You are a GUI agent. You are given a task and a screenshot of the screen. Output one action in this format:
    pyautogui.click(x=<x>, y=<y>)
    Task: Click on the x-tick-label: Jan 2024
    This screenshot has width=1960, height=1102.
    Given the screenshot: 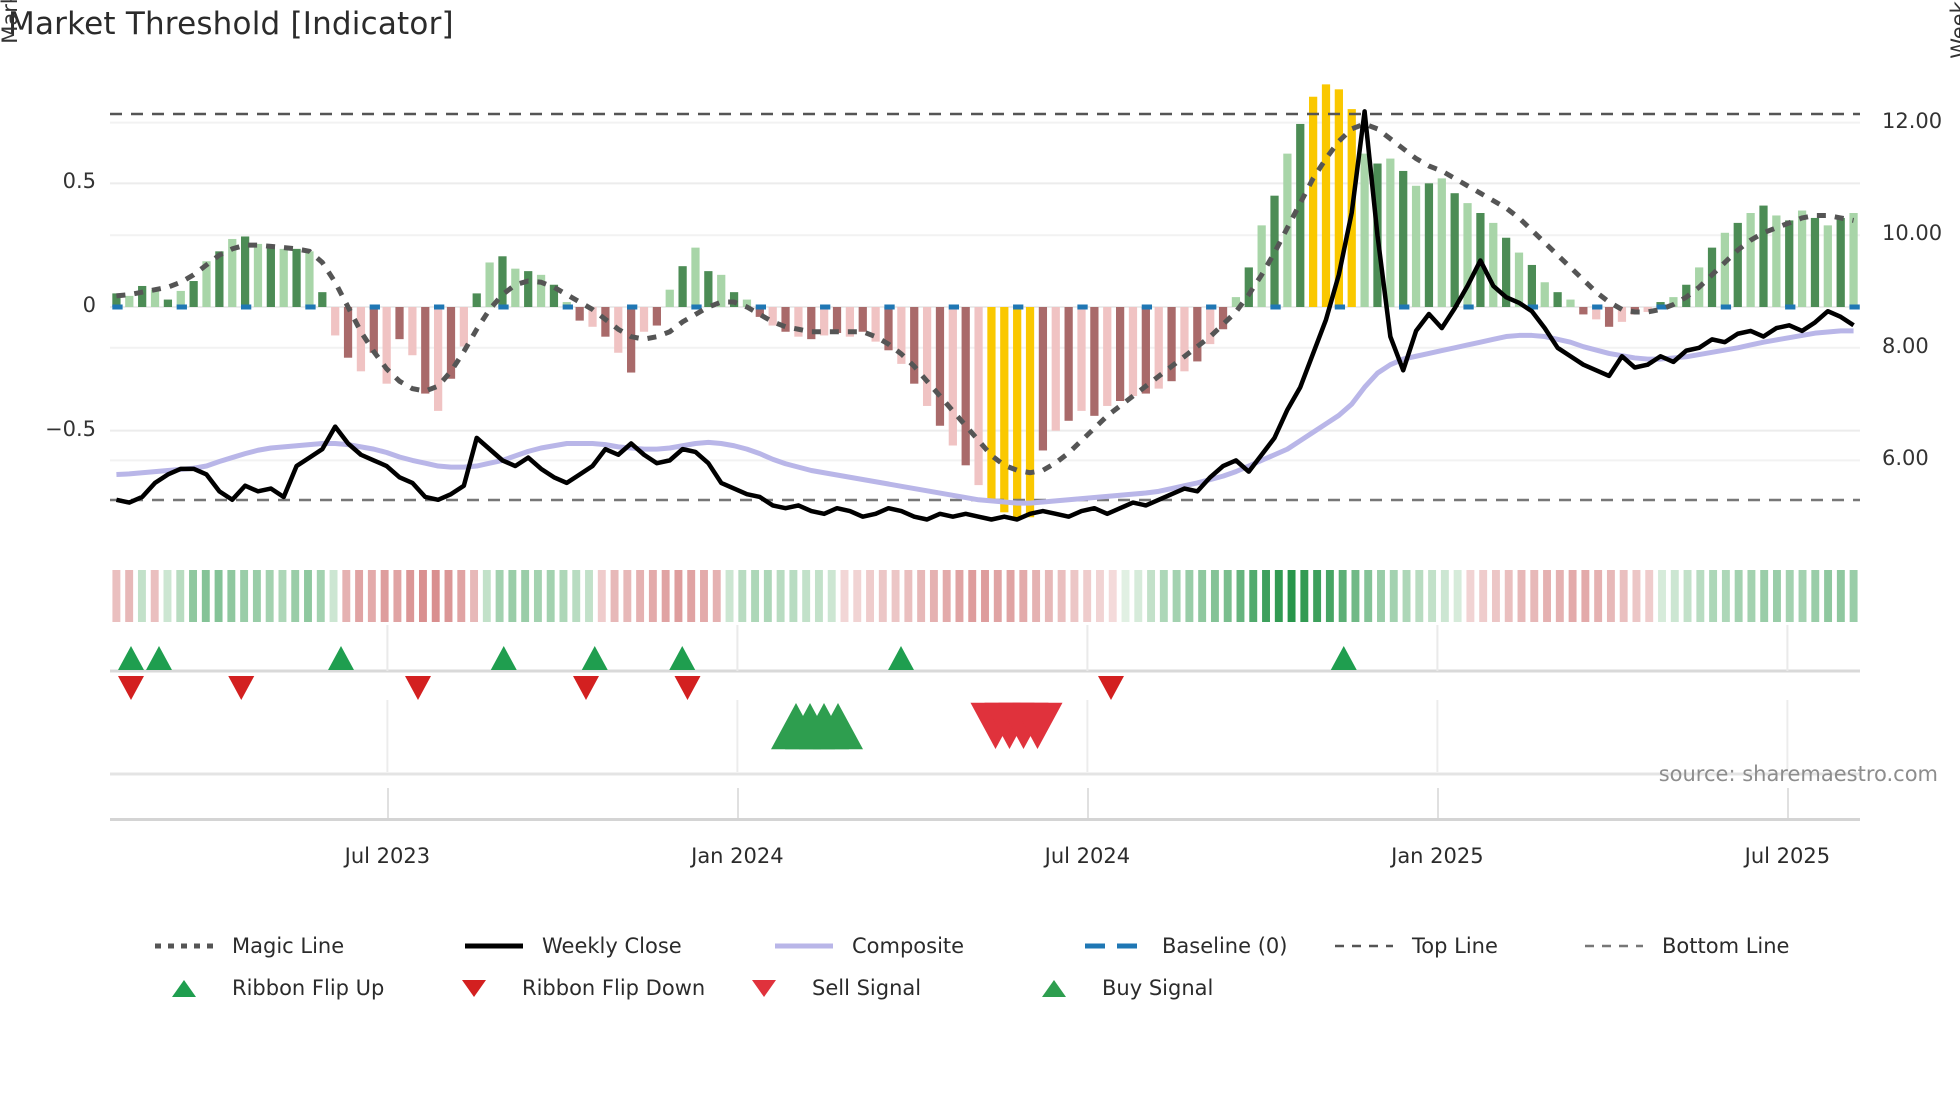 What is the action you would take?
    pyautogui.click(x=737, y=856)
    